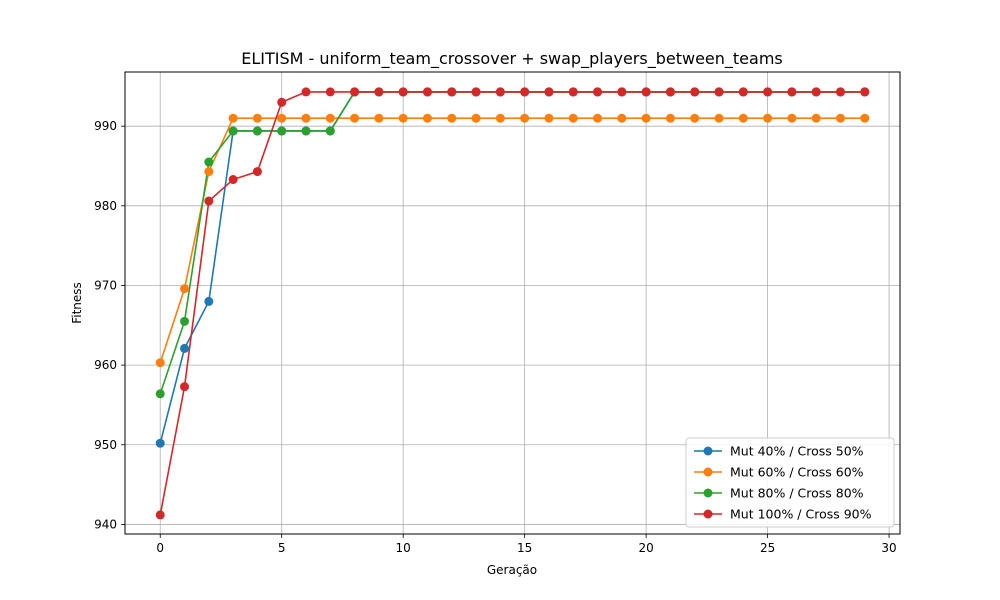  Describe the element at coordinates (797, 451) in the screenshot. I see `legend-label: Mut 40% / Cross 50%` at that location.